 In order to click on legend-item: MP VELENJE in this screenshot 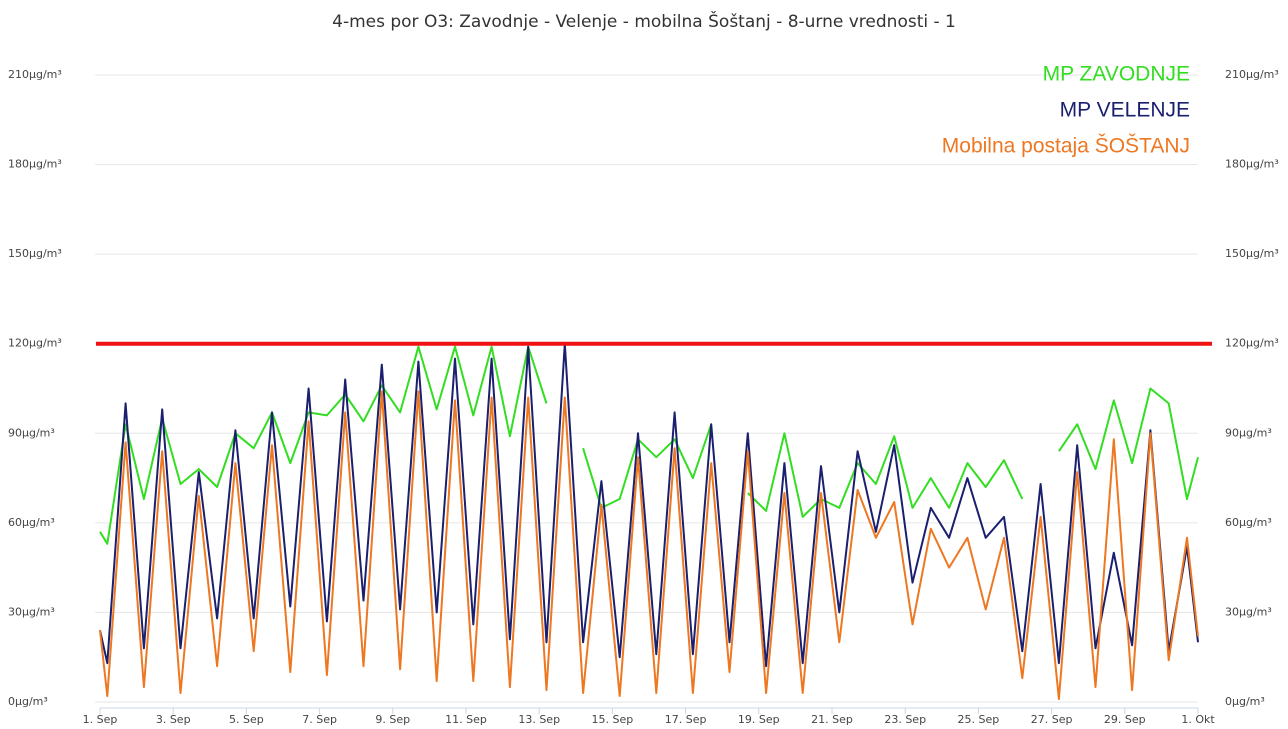, I will do `click(1125, 110)`.